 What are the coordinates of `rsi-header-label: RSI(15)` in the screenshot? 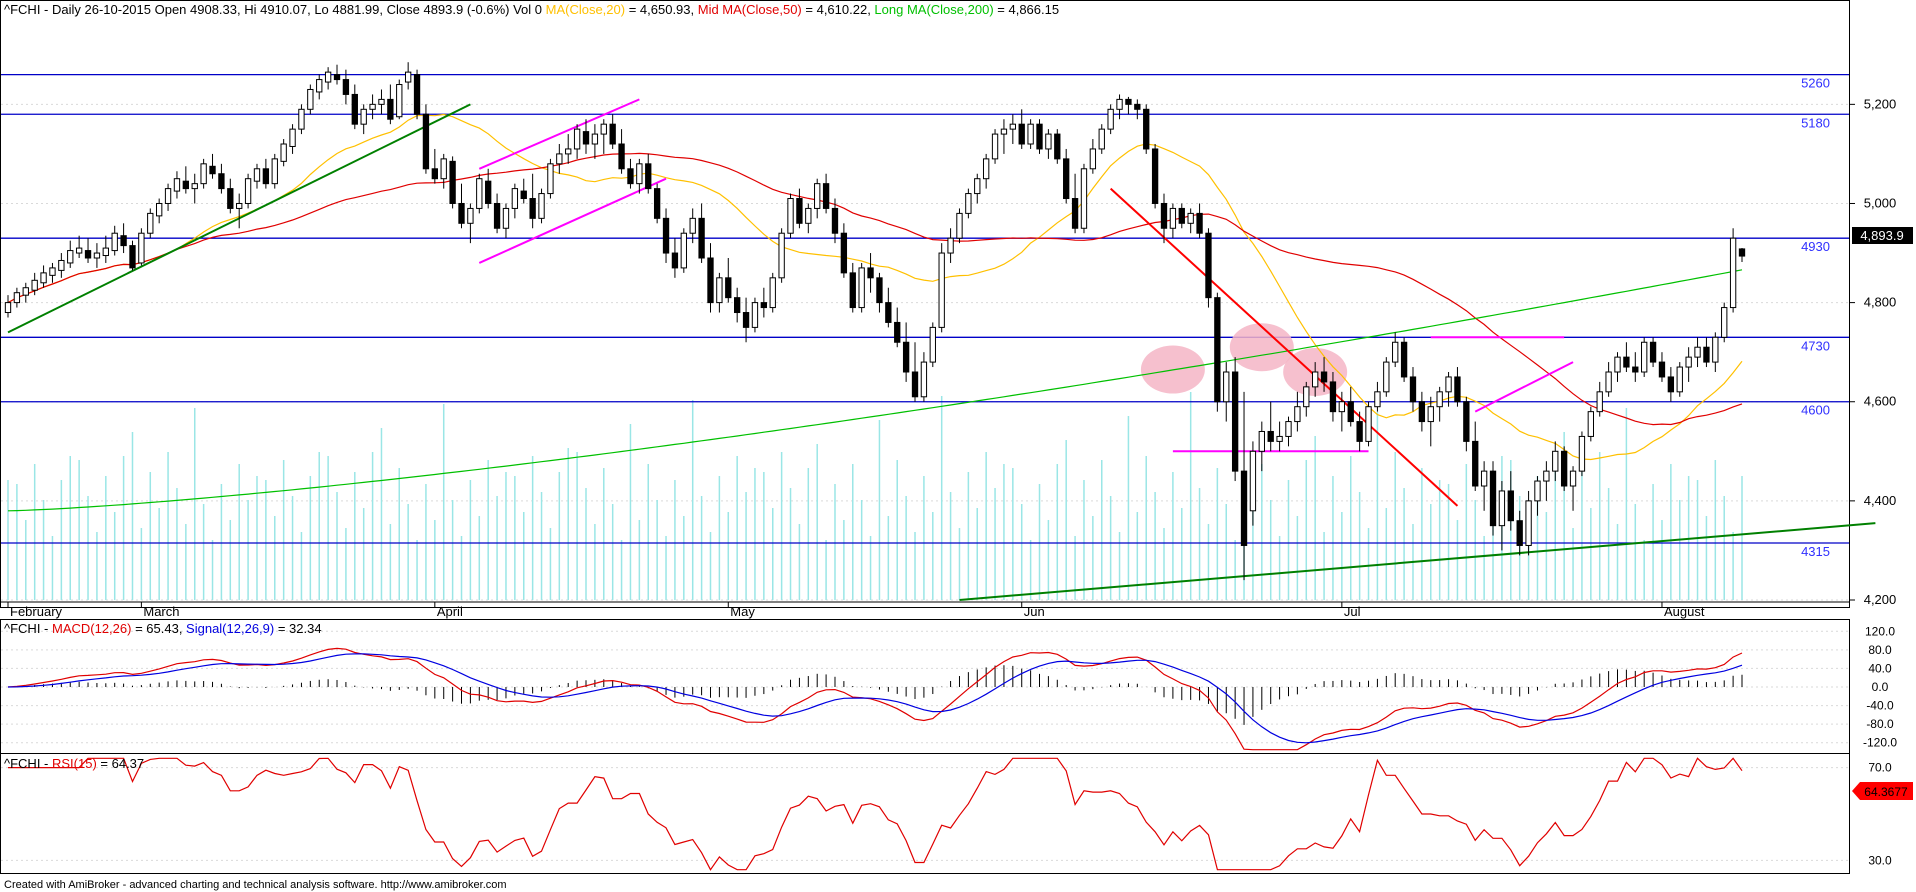 It's located at (74, 763).